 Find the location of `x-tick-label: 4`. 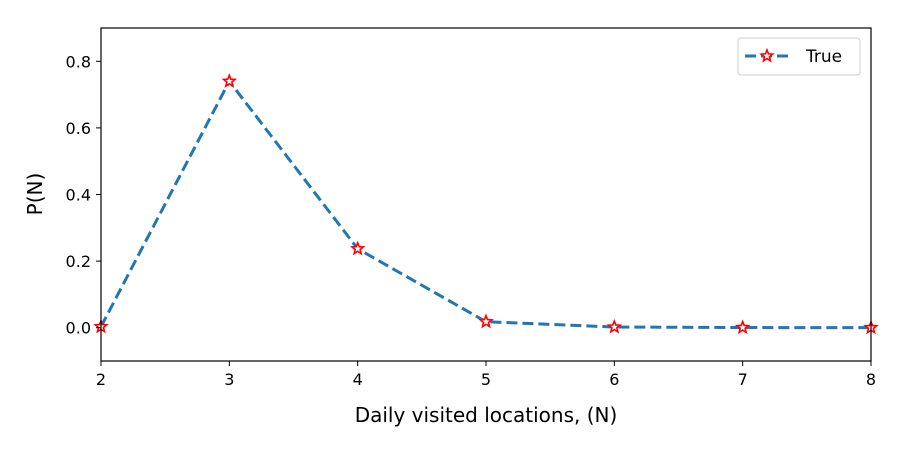

x-tick-label: 4 is located at coordinates (358, 379).